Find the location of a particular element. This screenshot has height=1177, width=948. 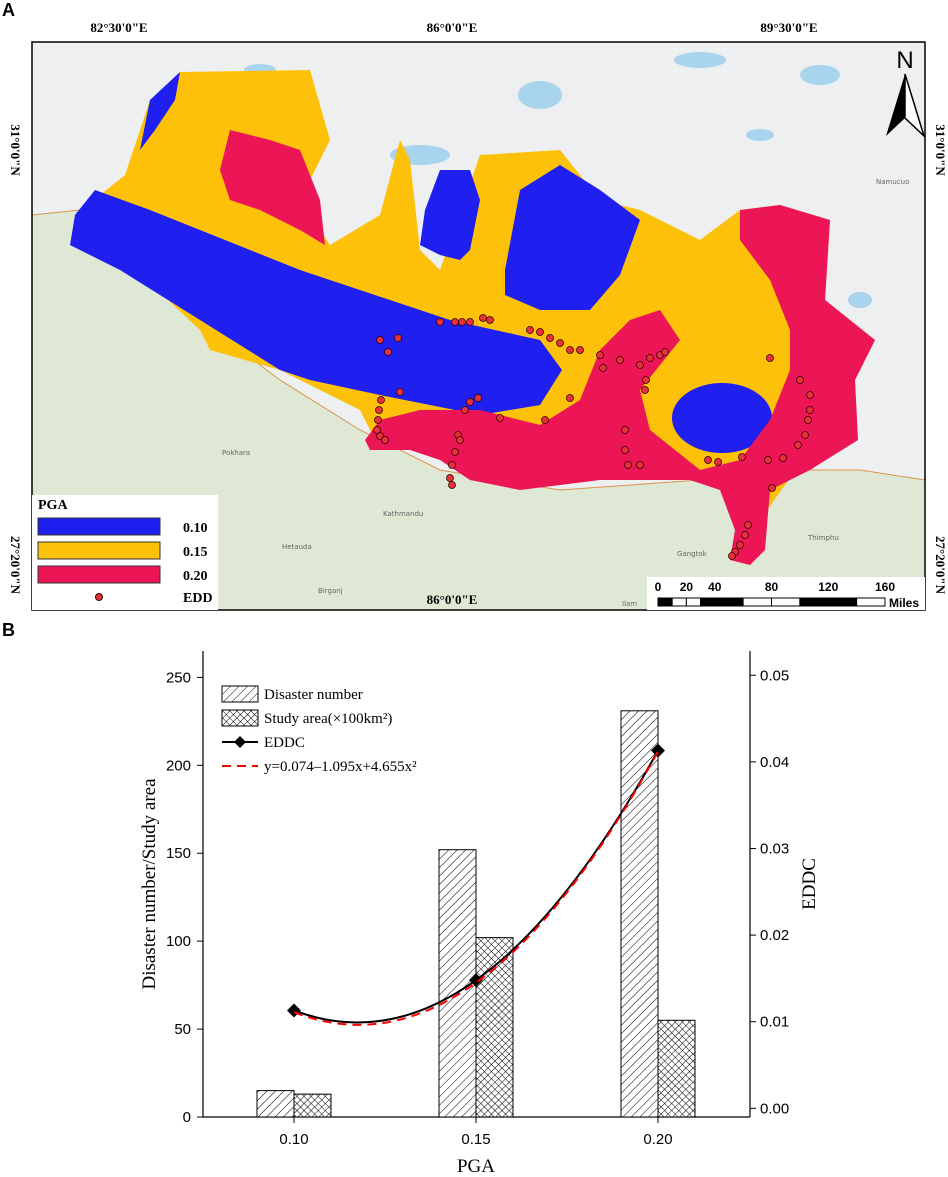

scale-tick-label: 0 is located at coordinates (658, 587).